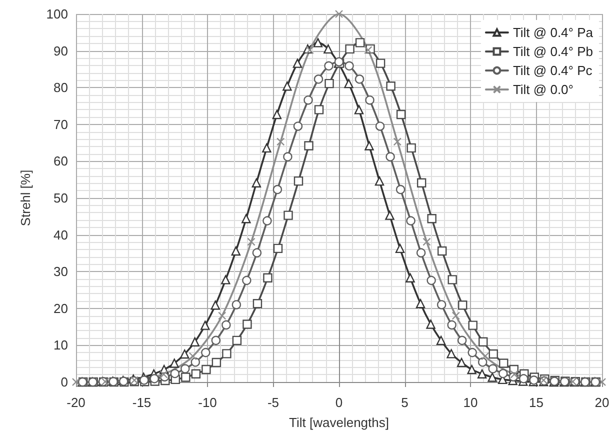 Image resolution: width=613 pixels, height=443 pixels. Describe the element at coordinates (552, 70) in the screenshot. I see `legend-label: Tilt @ 0.4° Pc` at that location.